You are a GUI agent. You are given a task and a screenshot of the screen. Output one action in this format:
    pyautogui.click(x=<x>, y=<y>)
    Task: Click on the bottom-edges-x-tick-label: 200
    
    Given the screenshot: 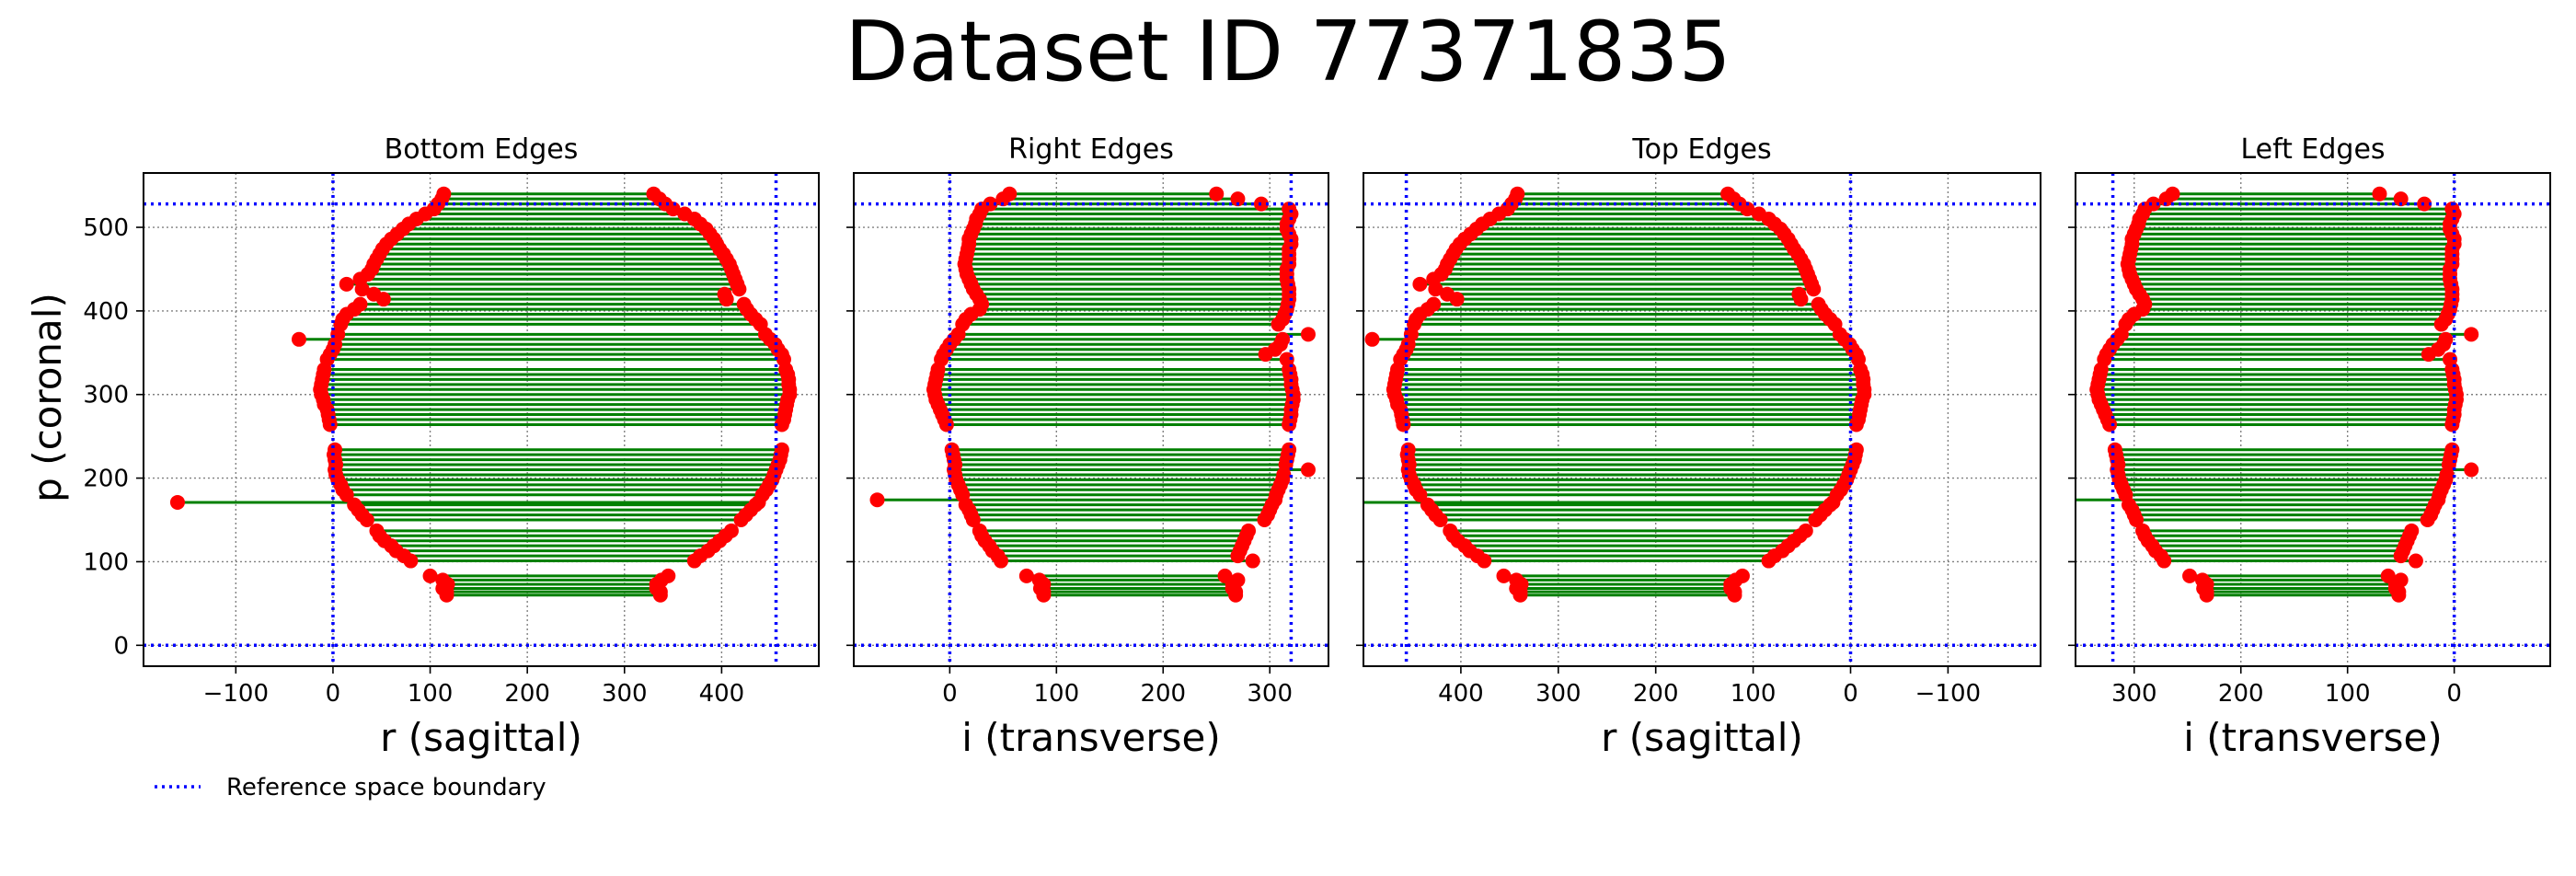 What is the action you would take?
    pyautogui.click(x=527, y=694)
    